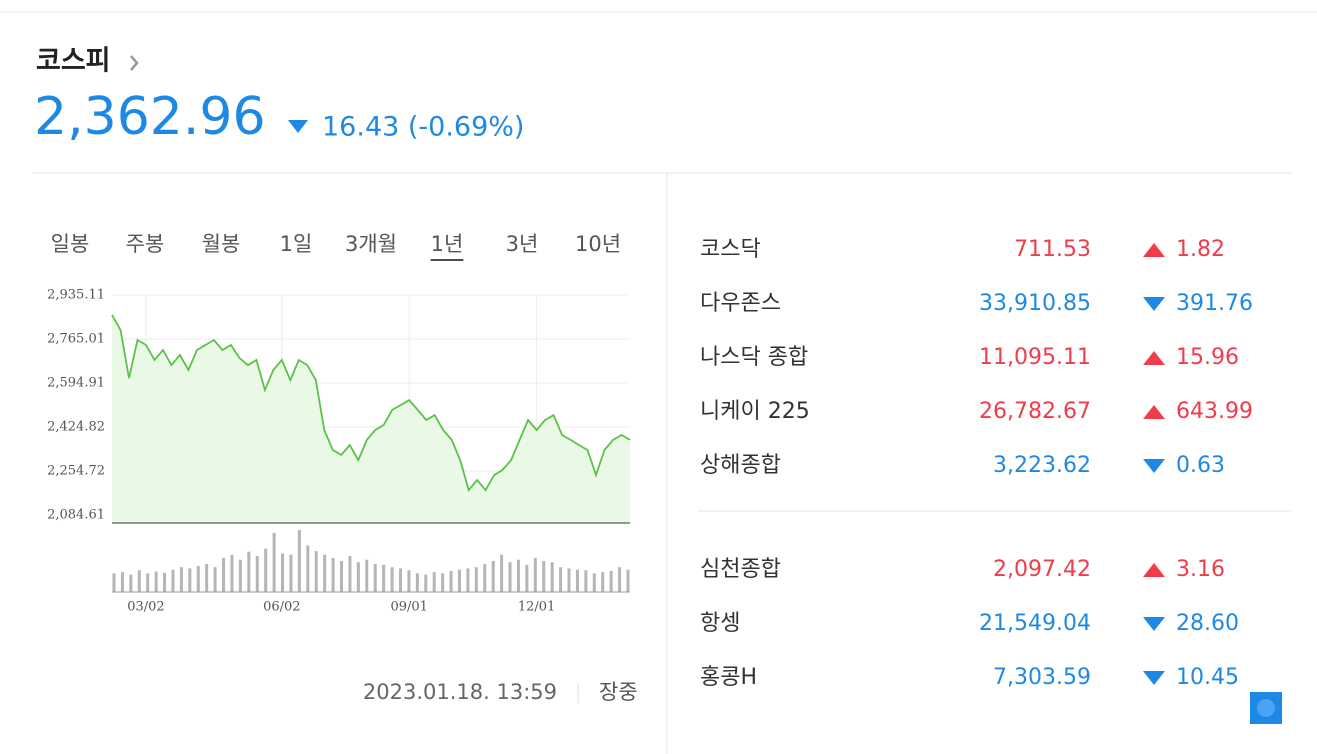 This screenshot has width=1317, height=754. Describe the element at coordinates (1052, 249) in the screenshot. I see `index-value: 711.53` at that location.